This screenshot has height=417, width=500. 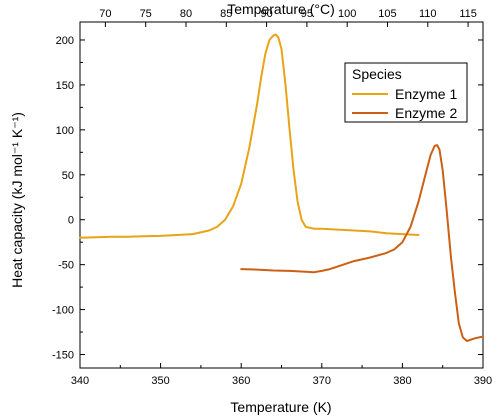 What do you see at coordinates (146, 14) in the screenshot?
I see `top-x-tick-label: 75` at bounding box center [146, 14].